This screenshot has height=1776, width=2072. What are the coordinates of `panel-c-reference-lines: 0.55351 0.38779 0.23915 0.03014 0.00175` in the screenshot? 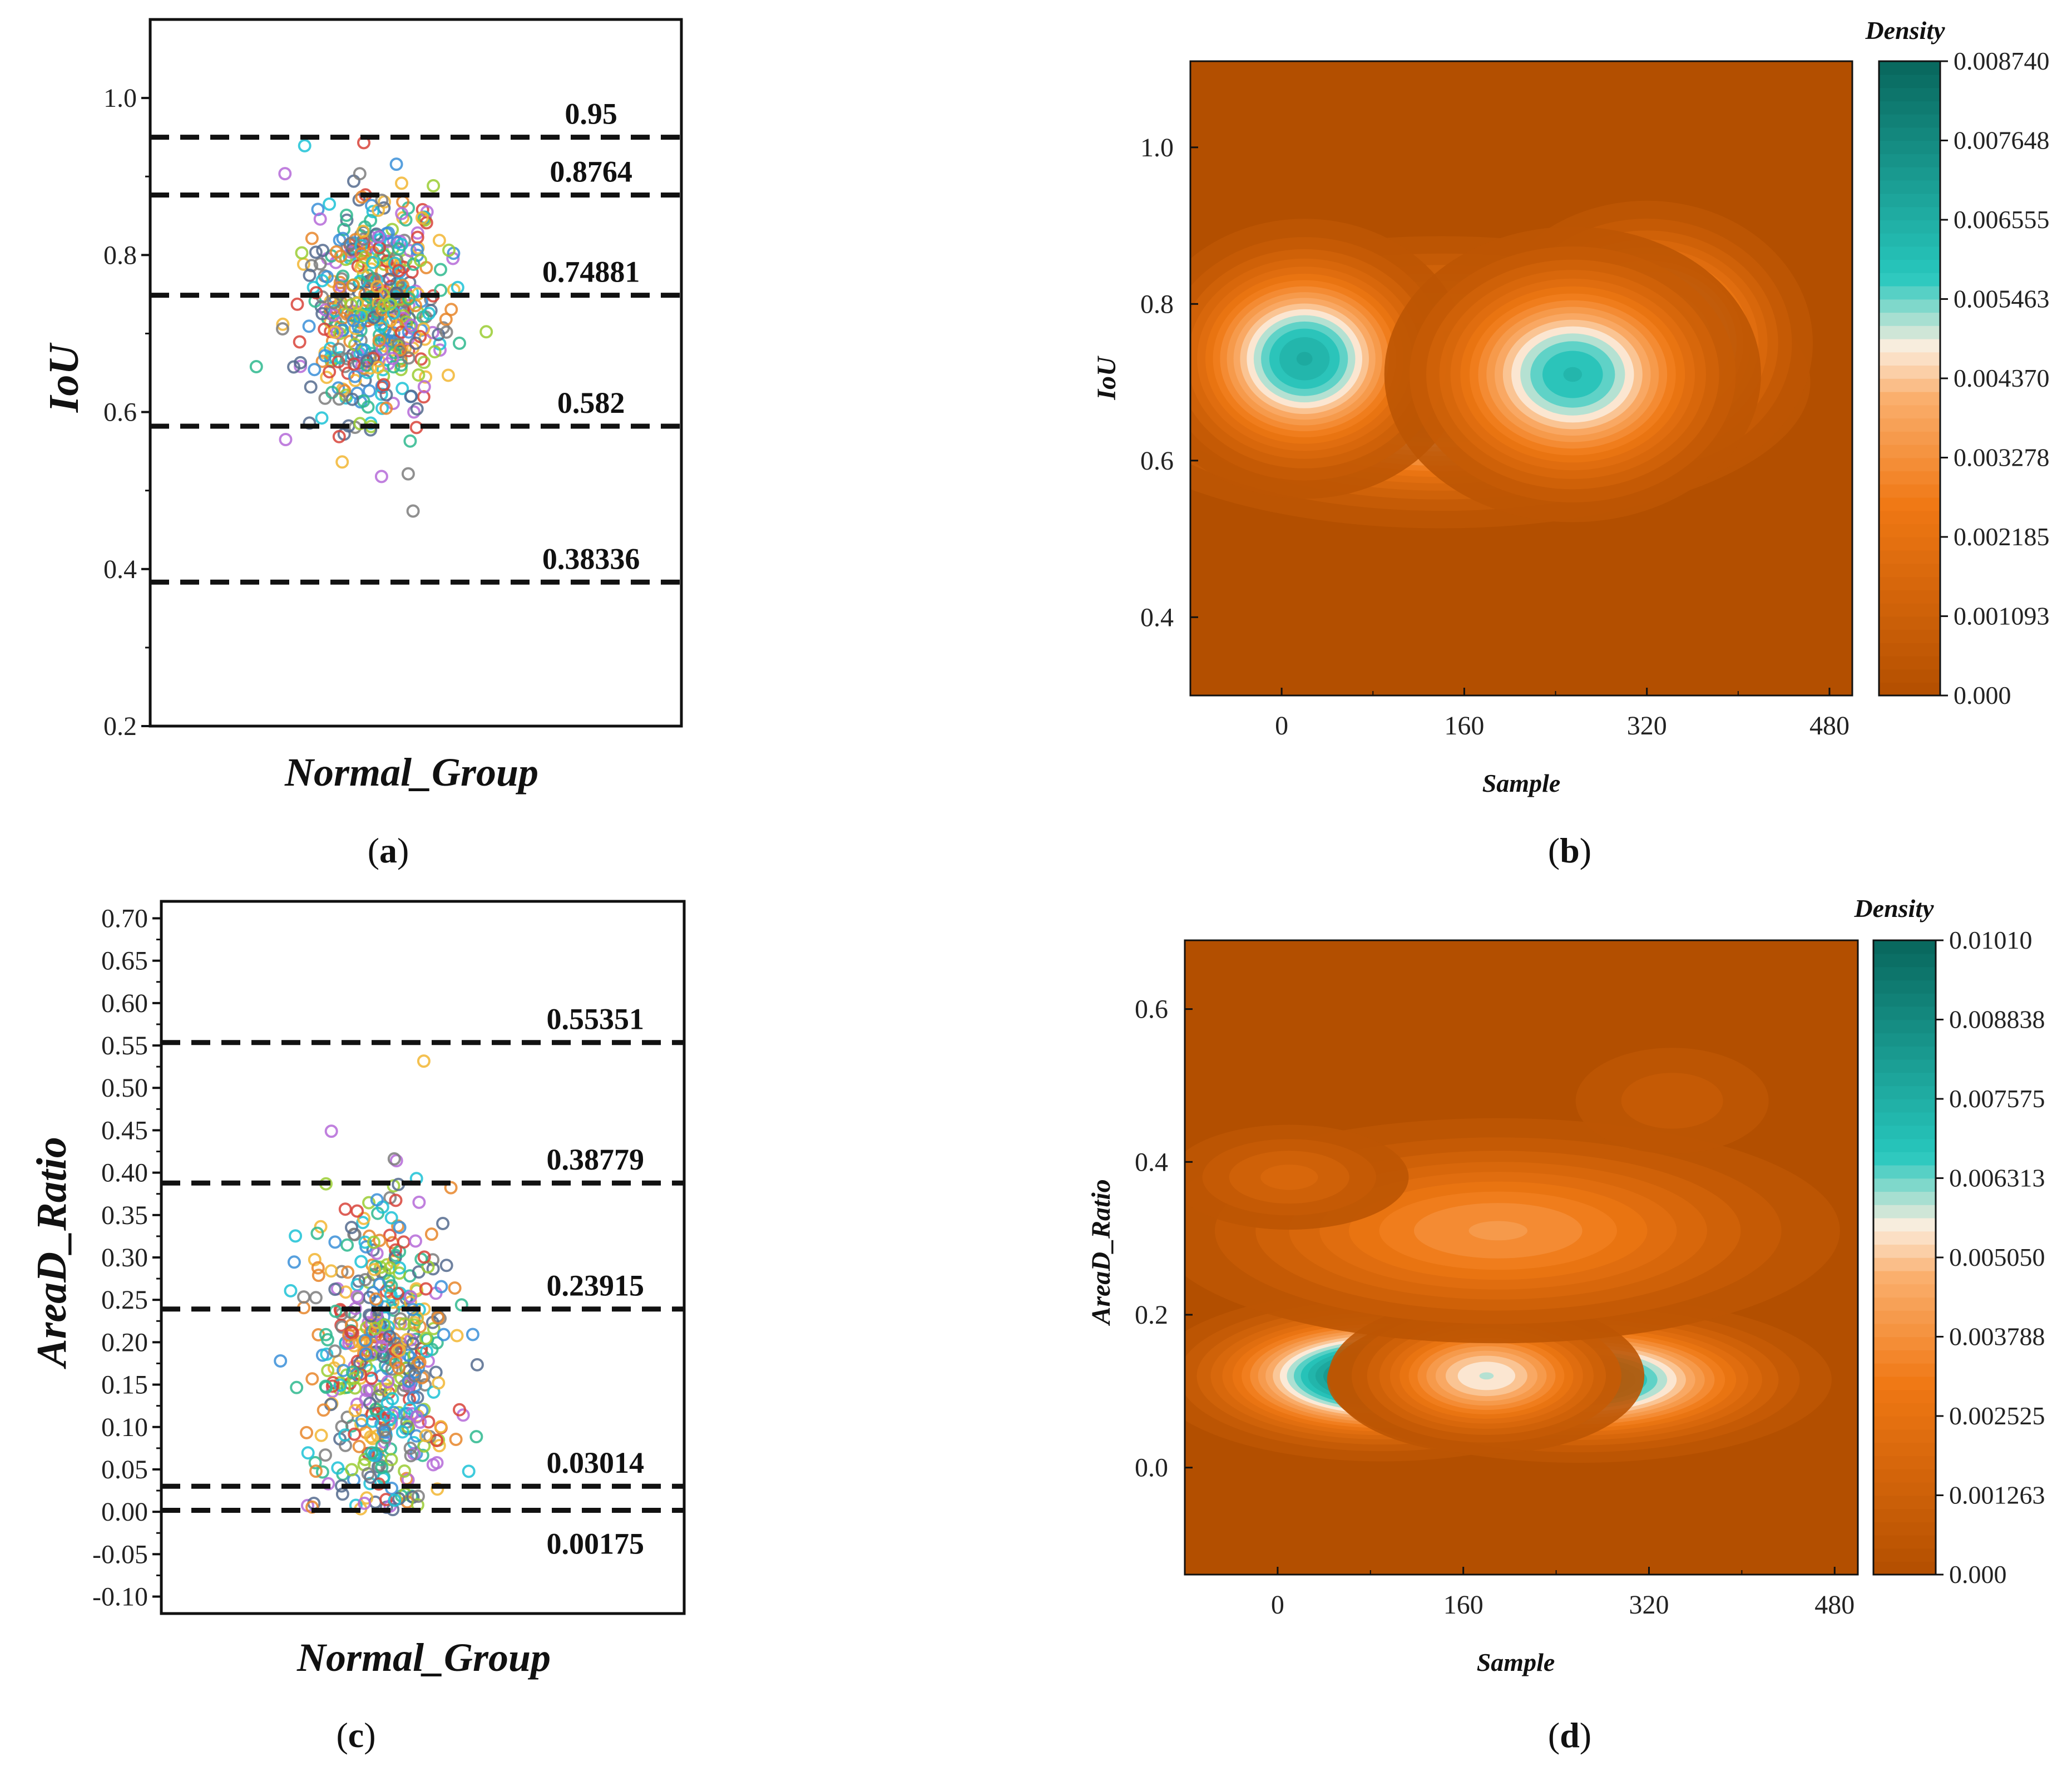 It's located at (422, 1281).